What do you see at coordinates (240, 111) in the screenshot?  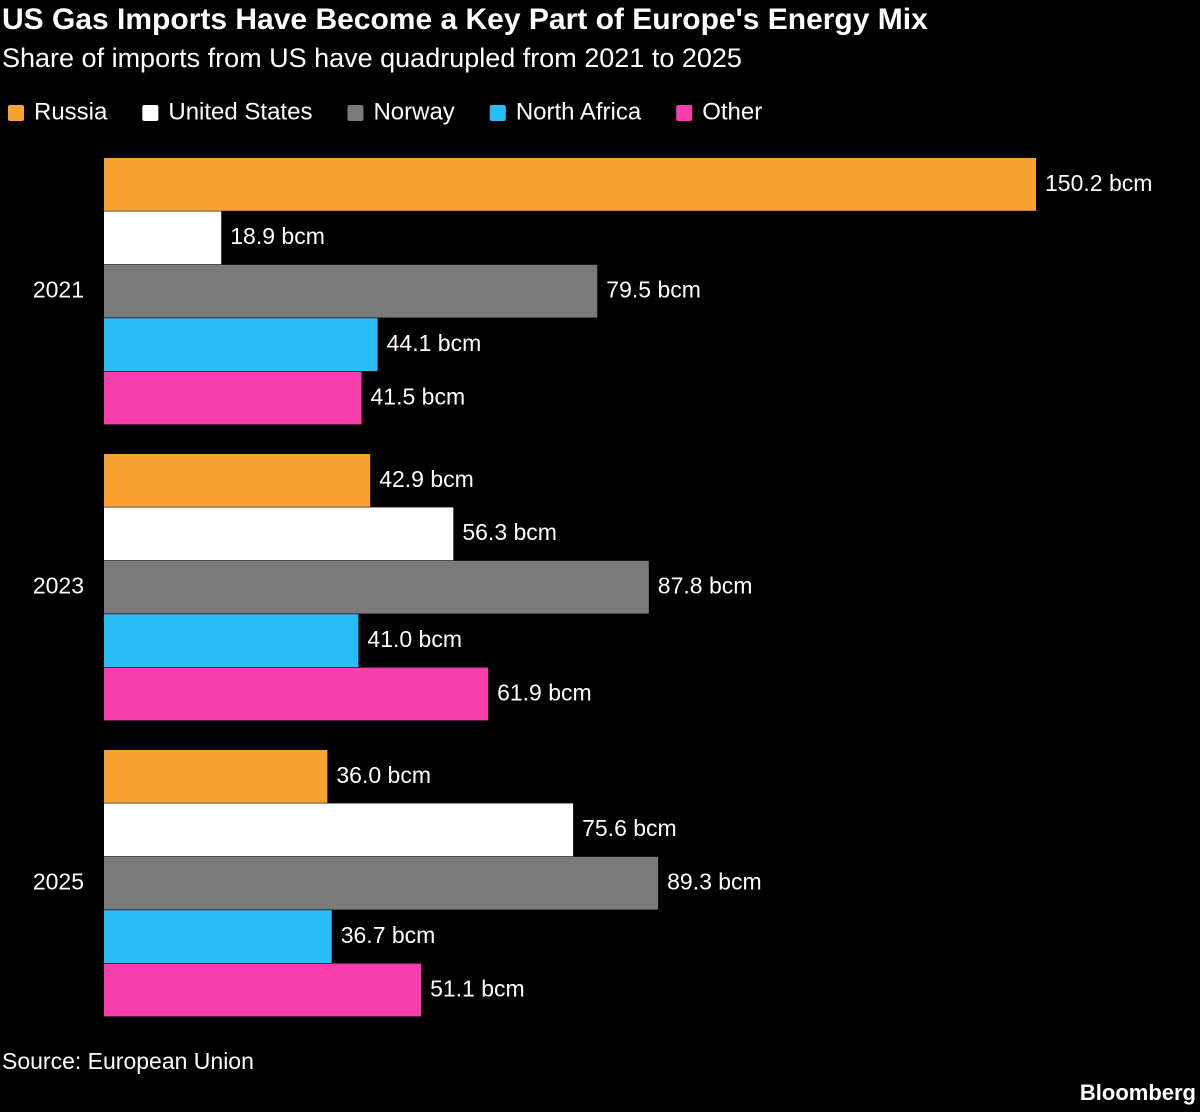 I see `legend-label: United States` at bounding box center [240, 111].